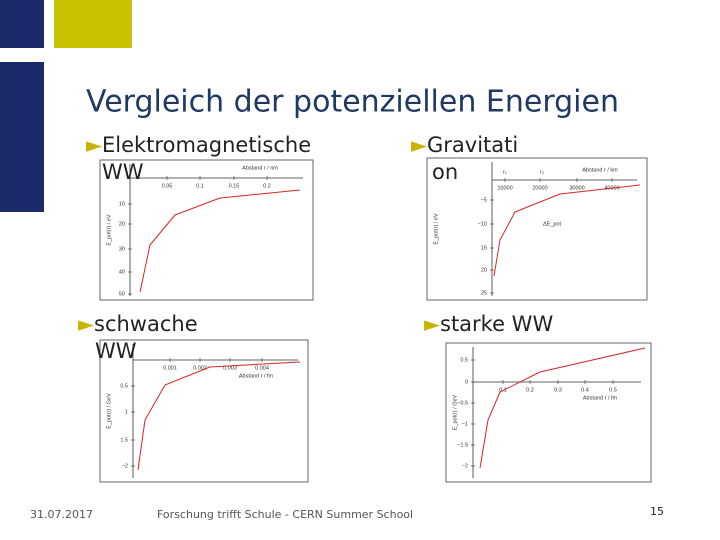 This screenshot has width=720, height=540. What do you see at coordinates (126, 412) in the screenshot?
I see `y-tick-label: 1` at bounding box center [126, 412].